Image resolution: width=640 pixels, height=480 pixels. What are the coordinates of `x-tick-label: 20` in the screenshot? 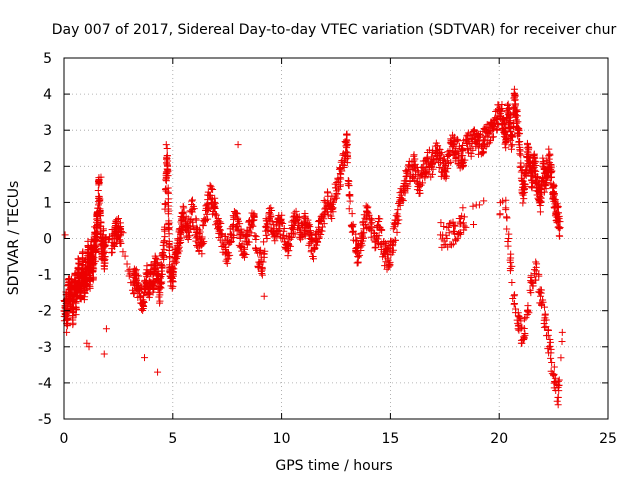 It's located at (499, 439).